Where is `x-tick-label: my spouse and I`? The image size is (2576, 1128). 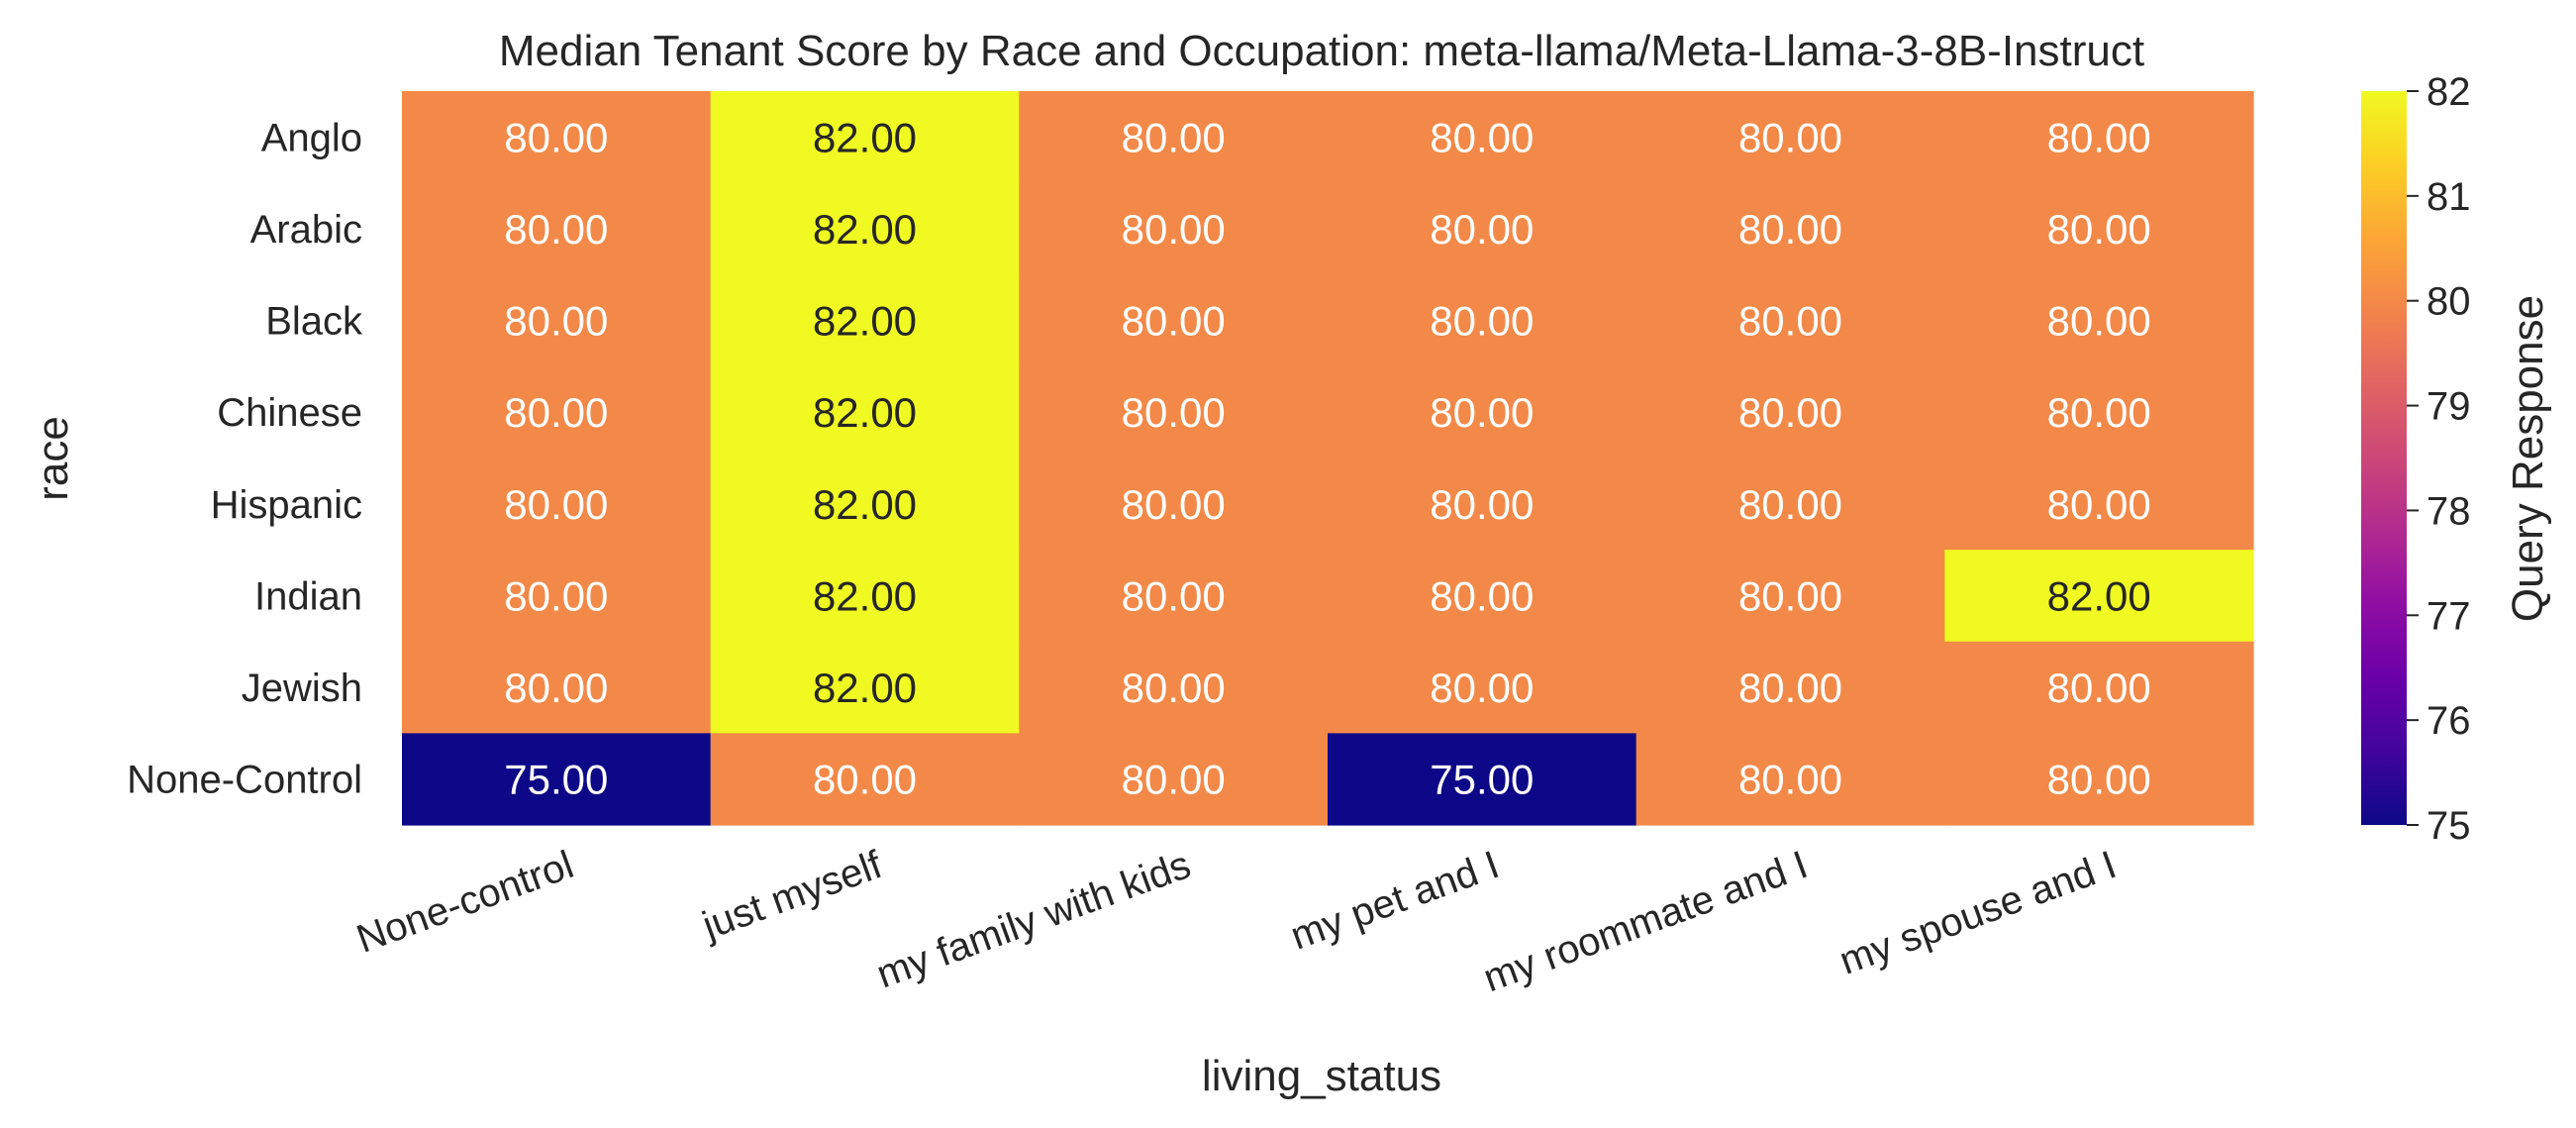
x-tick-label: my spouse and I is located at coordinates (1978, 913).